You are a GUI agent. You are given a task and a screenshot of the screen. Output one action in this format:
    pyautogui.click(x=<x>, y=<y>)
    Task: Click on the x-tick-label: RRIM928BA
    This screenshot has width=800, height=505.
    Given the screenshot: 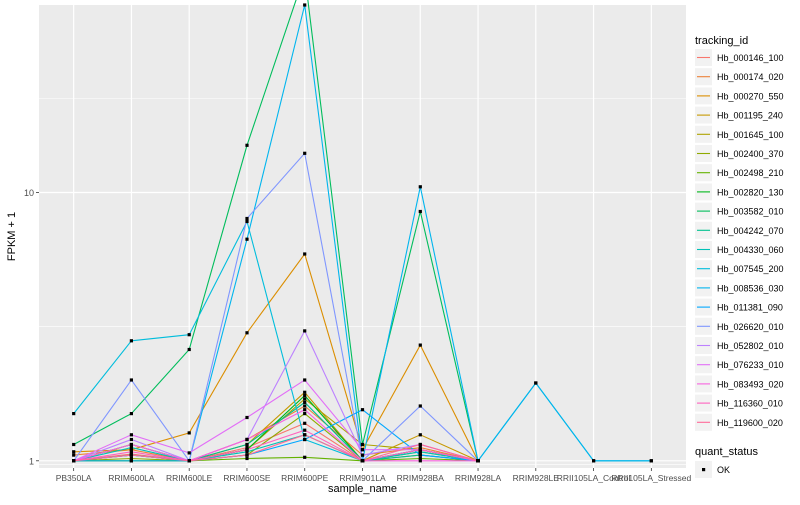 What is the action you would take?
    pyautogui.click(x=421, y=478)
    